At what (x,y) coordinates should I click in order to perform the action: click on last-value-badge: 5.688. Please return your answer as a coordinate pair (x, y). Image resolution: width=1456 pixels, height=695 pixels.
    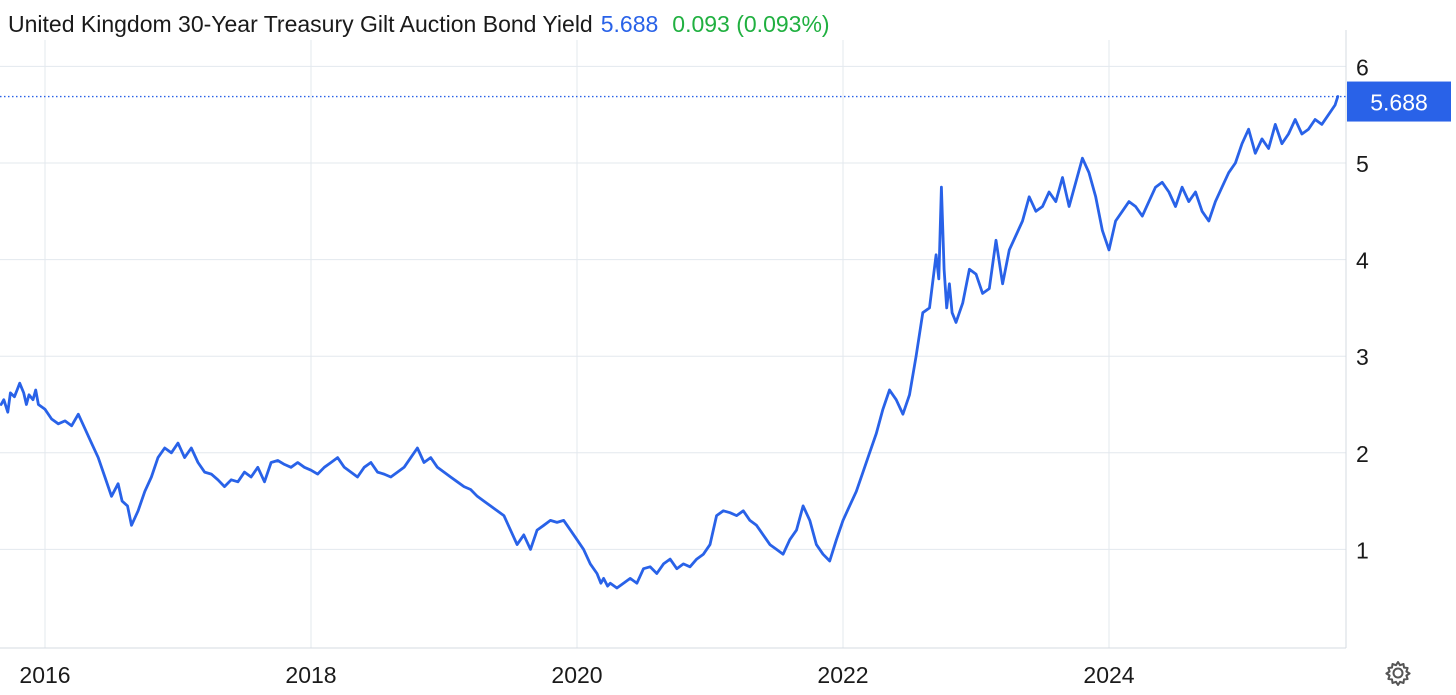
    Looking at the image, I should click on (725, 101).